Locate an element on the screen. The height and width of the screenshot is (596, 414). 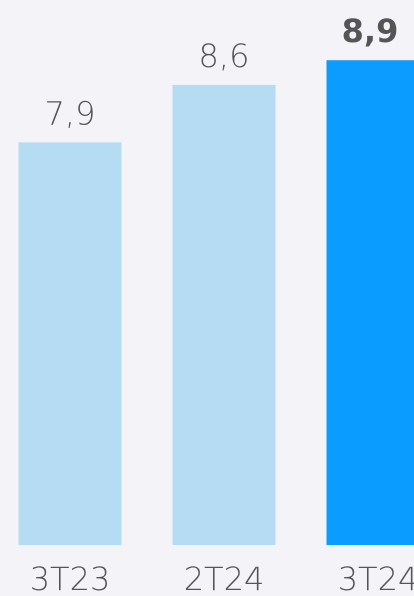
x-tick-label: 3T24 is located at coordinates (376, 578).